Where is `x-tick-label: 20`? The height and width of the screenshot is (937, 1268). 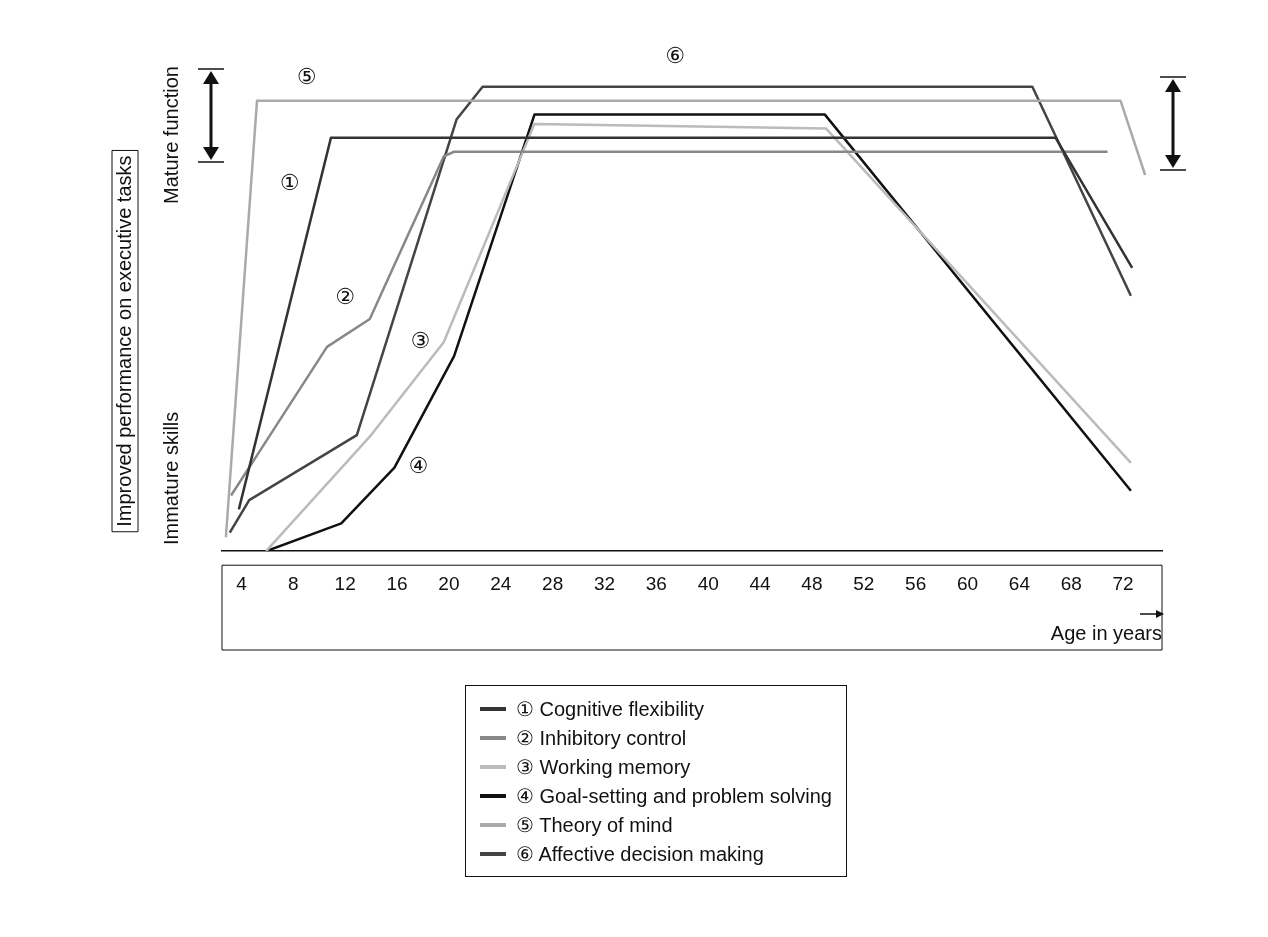
x-tick-label: 20 is located at coordinates (449, 583).